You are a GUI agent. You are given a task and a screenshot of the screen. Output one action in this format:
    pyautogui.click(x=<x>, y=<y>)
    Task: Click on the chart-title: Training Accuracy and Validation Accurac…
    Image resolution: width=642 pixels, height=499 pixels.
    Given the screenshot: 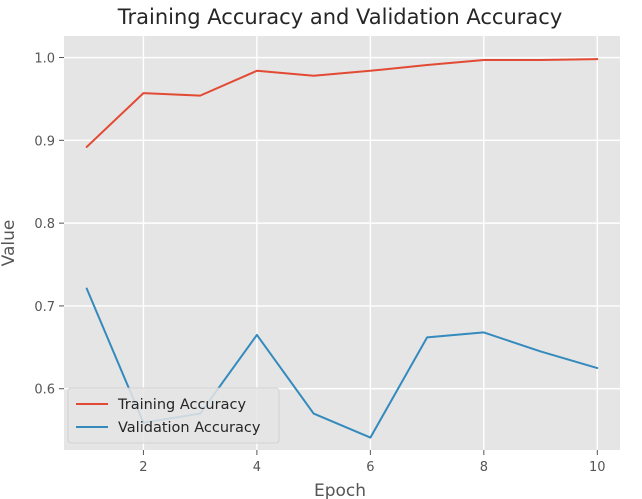 What is the action you would take?
    pyautogui.click(x=340, y=17)
    